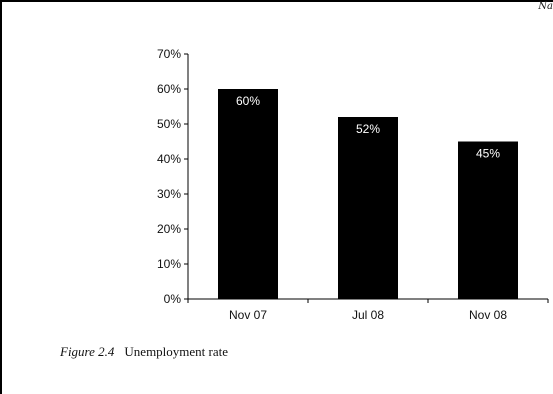 This screenshot has height=394, width=553. What do you see at coordinates (169, 89) in the screenshot?
I see `y-tick-label: 60%` at bounding box center [169, 89].